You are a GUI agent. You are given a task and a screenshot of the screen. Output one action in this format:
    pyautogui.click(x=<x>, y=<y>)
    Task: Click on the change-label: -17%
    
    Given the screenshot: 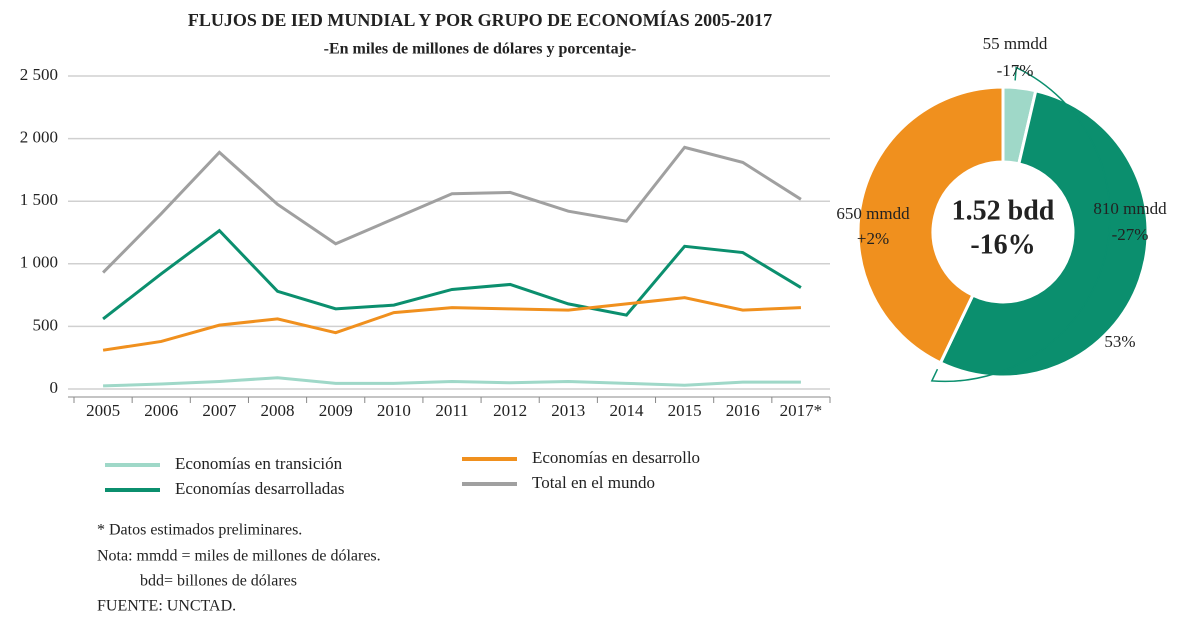 What is the action you would take?
    pyautogui.click(x=1015, y=70)
    